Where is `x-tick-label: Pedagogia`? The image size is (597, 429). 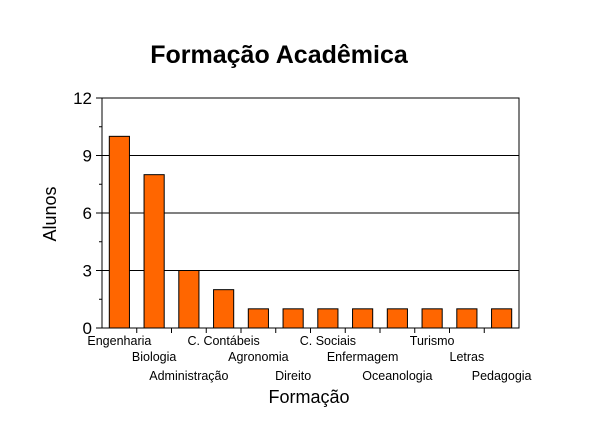
x-tick-label: Pedagogia is located at coordinates (502, 376).